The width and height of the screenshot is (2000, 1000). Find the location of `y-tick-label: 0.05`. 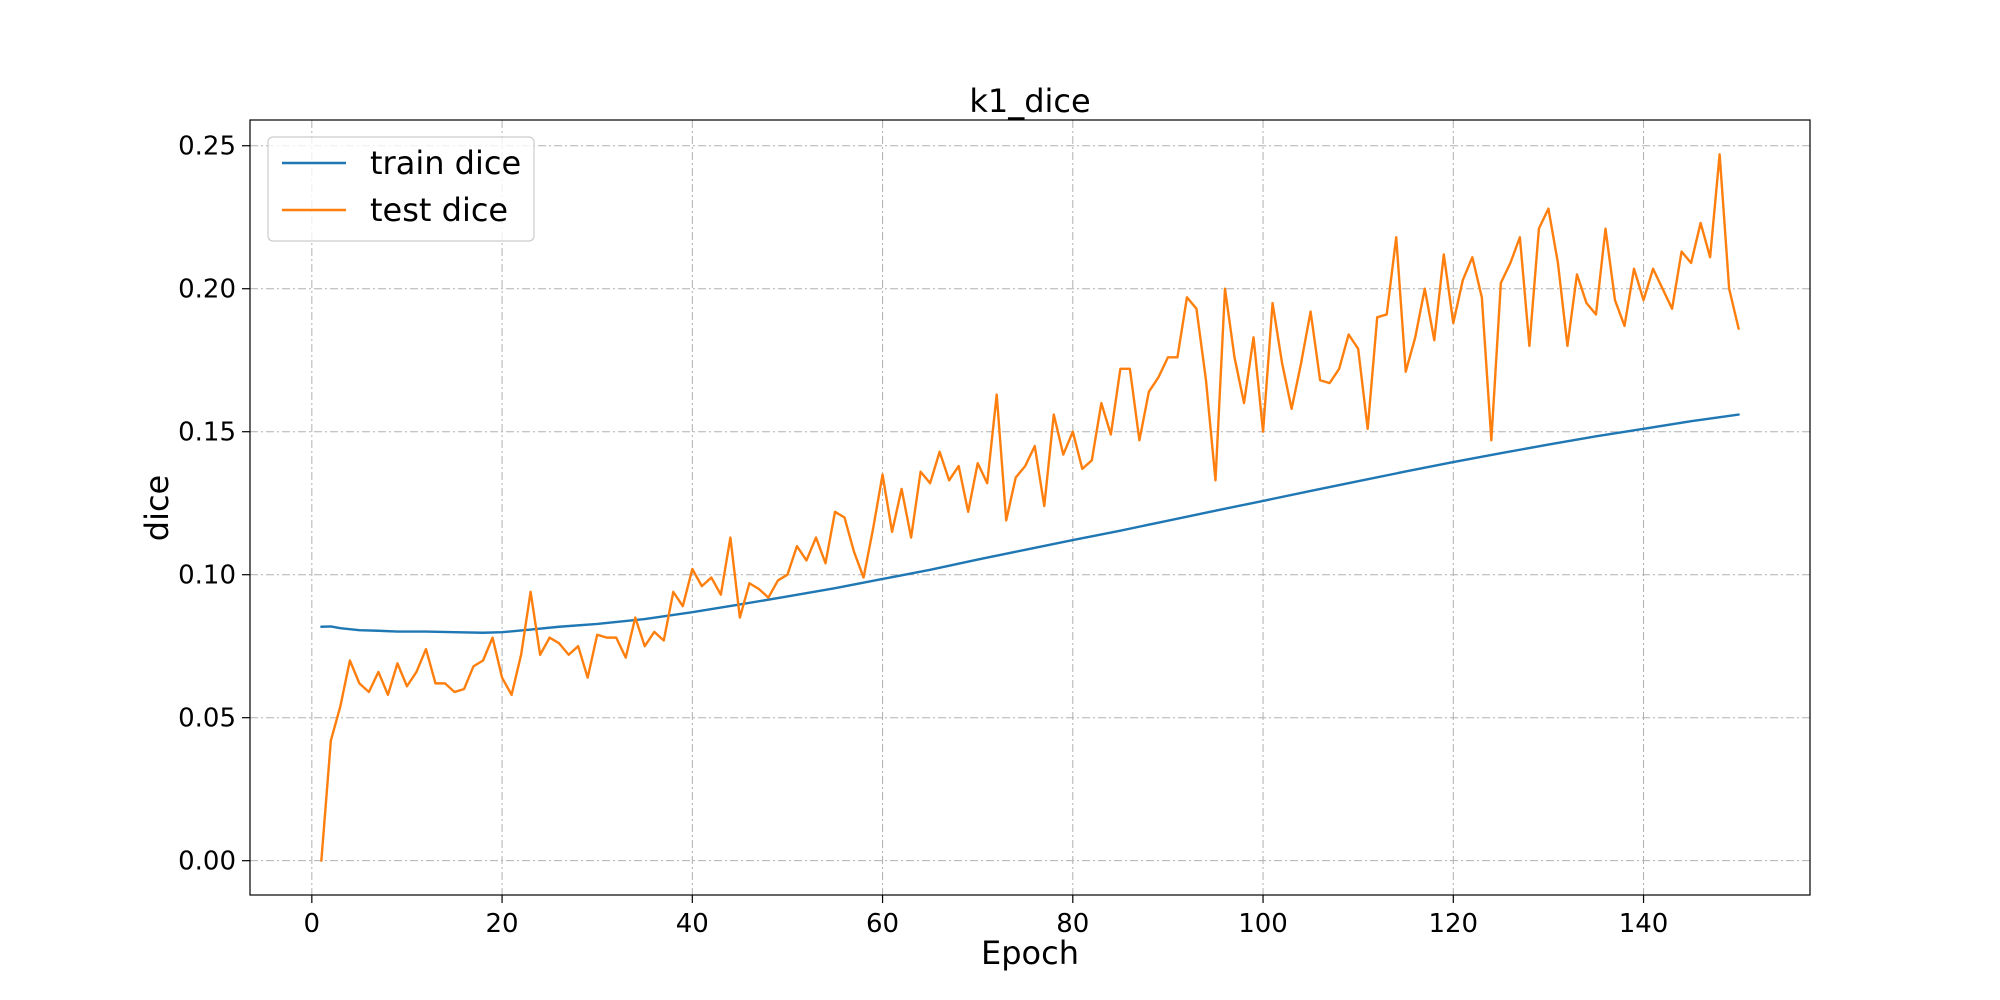

y-tick-label: 0.05 is located at coordinates (207, 719).